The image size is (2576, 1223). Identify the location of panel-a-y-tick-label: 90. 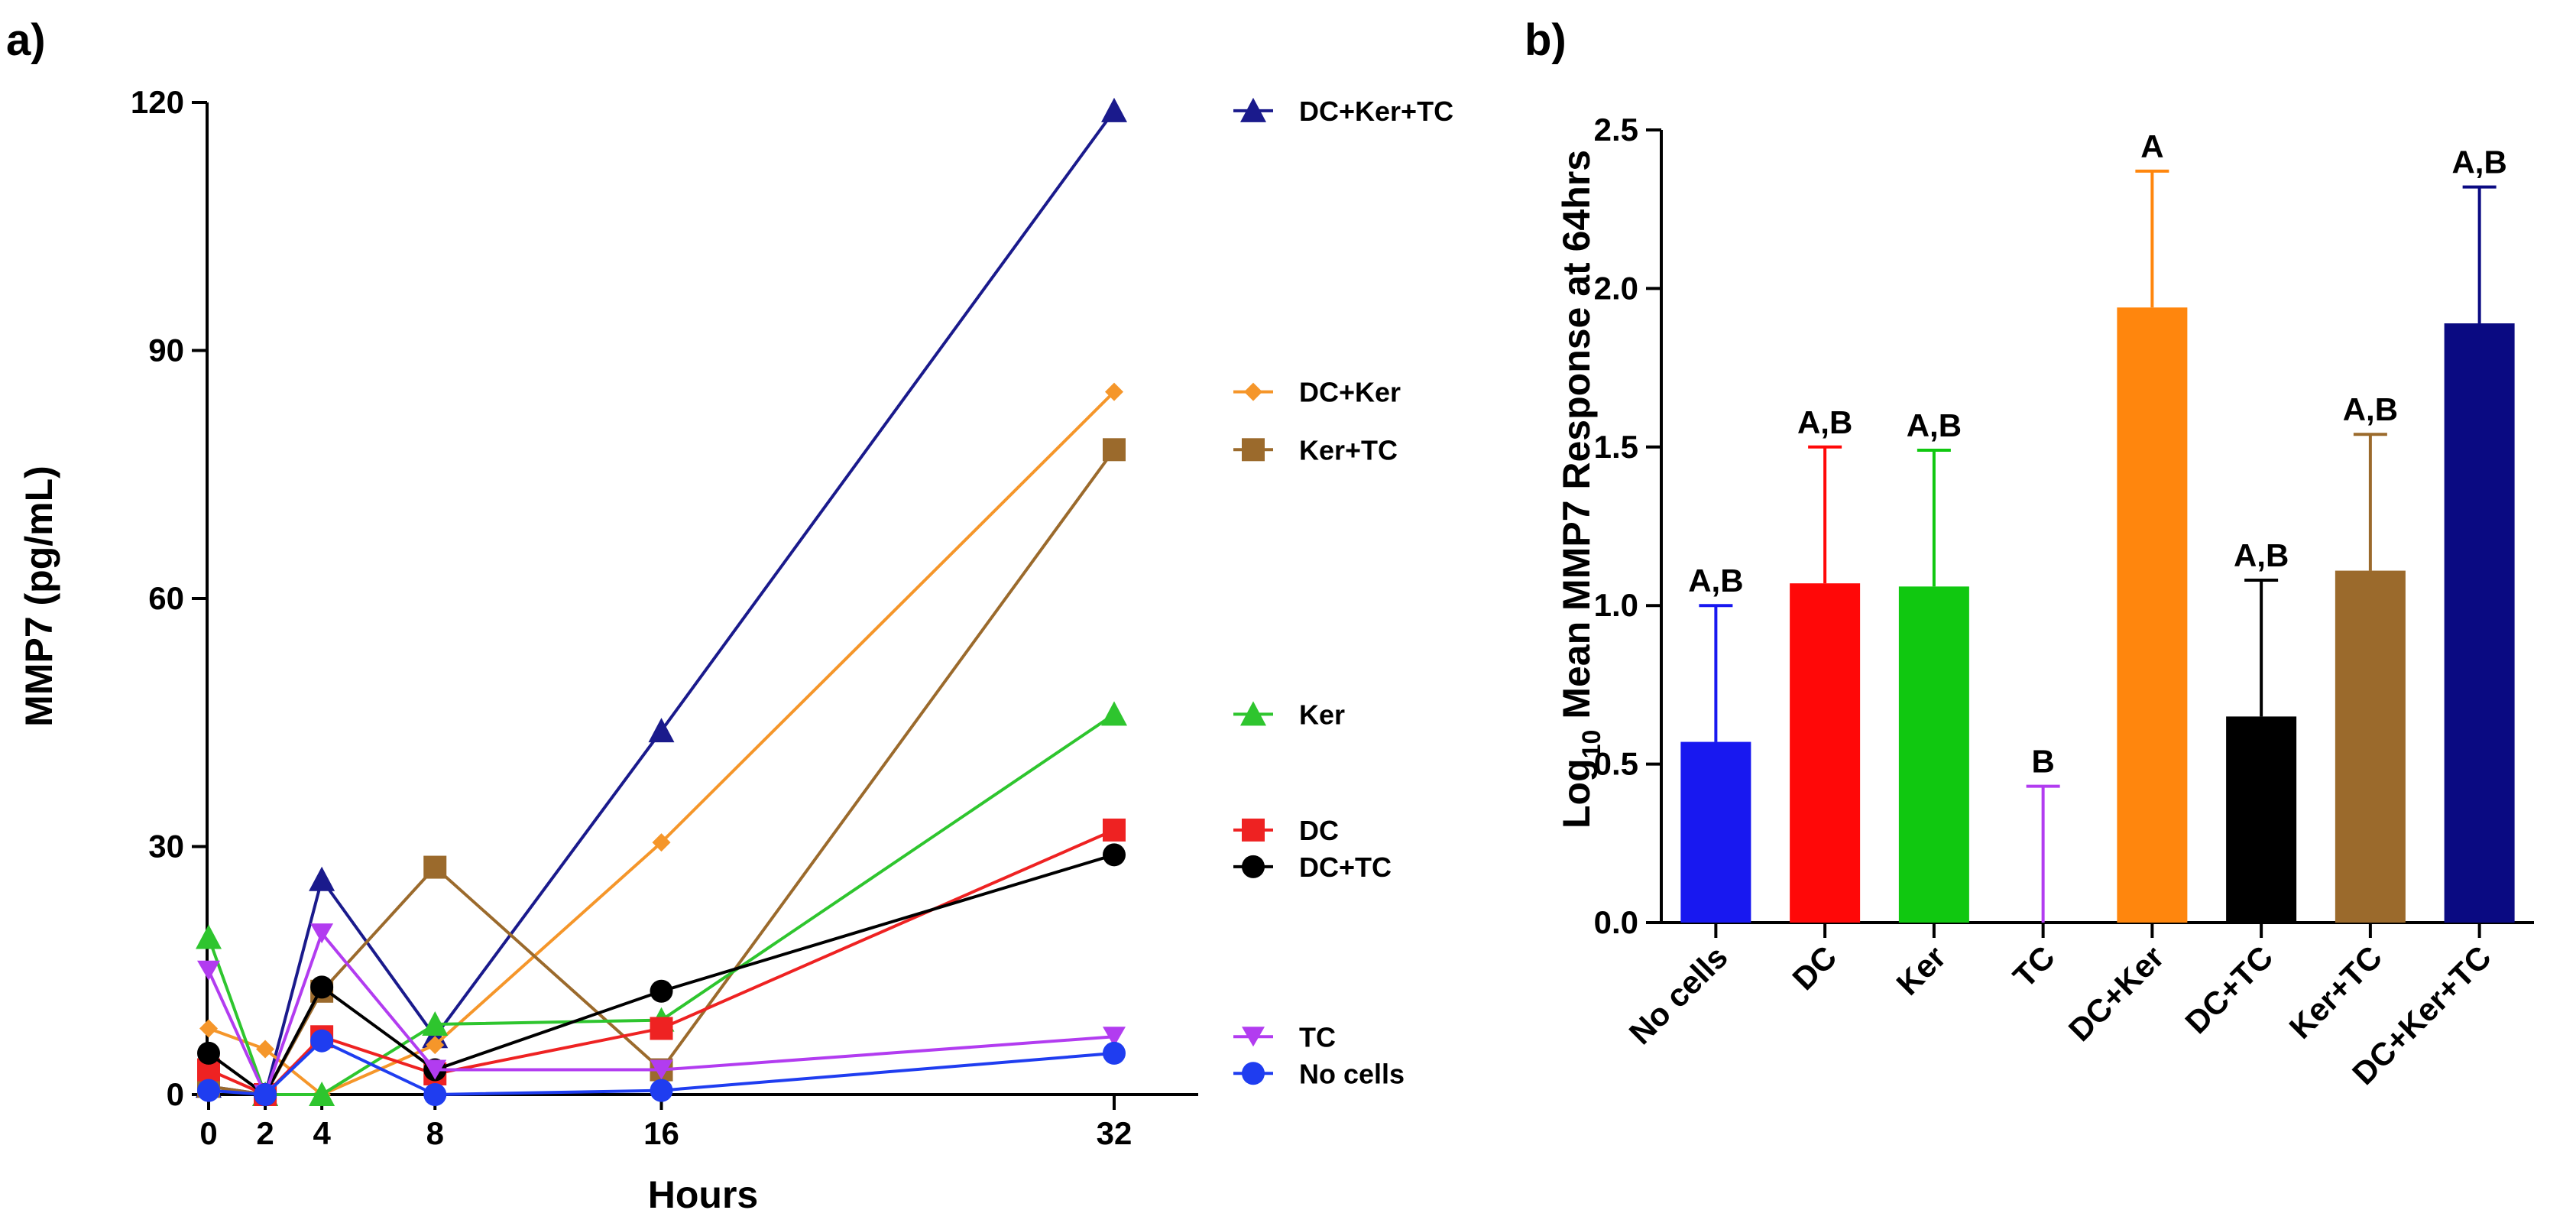
(166, 351).